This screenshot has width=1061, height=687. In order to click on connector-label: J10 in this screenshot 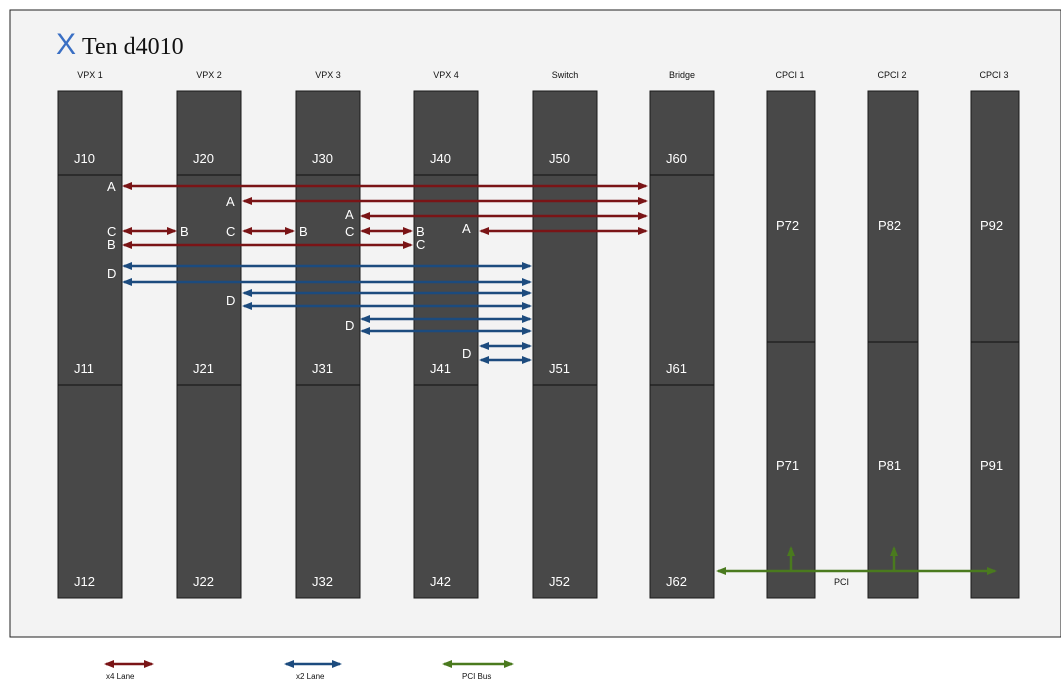, I will do `click(84, 158)`.